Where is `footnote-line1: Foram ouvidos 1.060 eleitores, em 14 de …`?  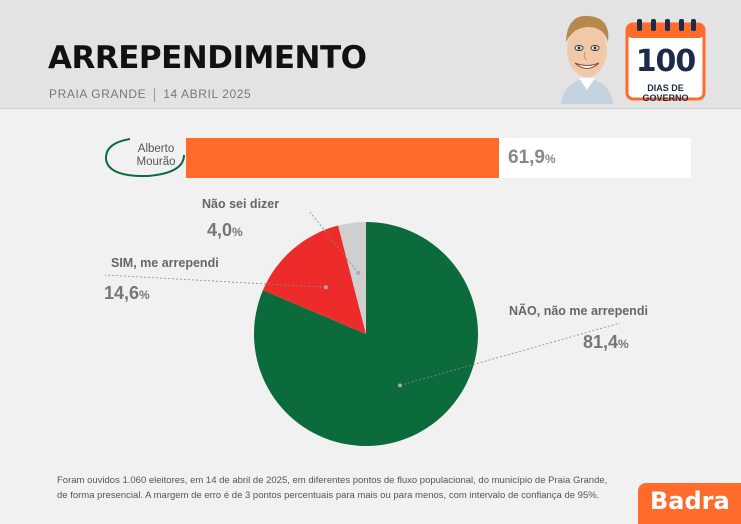
footnote-line1: Foram ouvidos 1.060 eleitores, em 14 de … is located at coordinates (332, 480).